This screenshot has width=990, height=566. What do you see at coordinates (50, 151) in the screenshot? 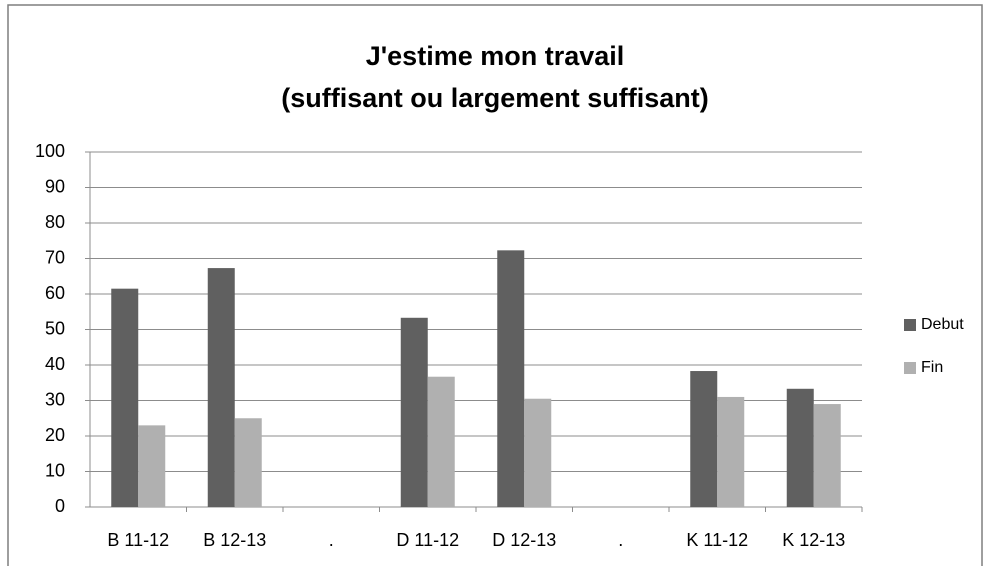
I see `y-tick-label: 100` at bounding box center [50, 151].